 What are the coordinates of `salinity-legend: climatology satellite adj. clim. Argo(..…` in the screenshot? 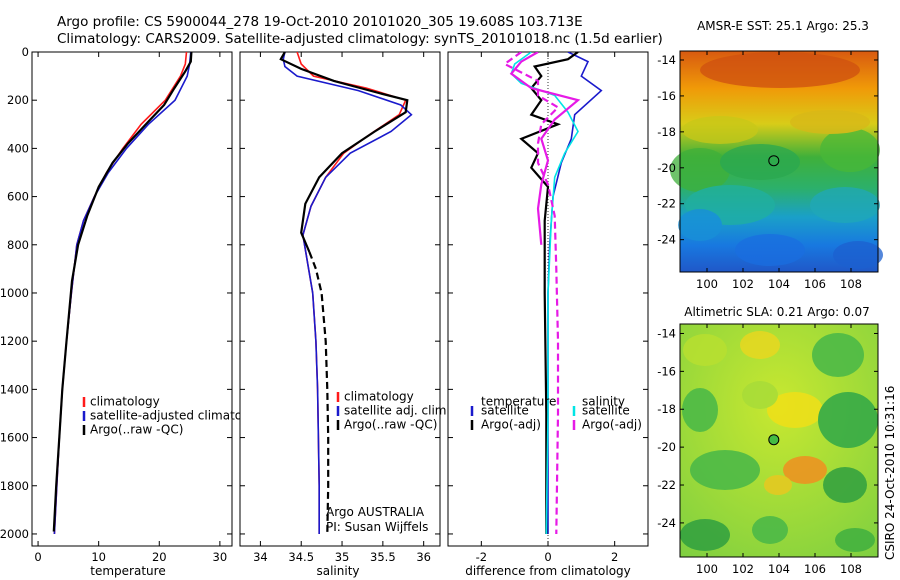 It's located at (393, 411).